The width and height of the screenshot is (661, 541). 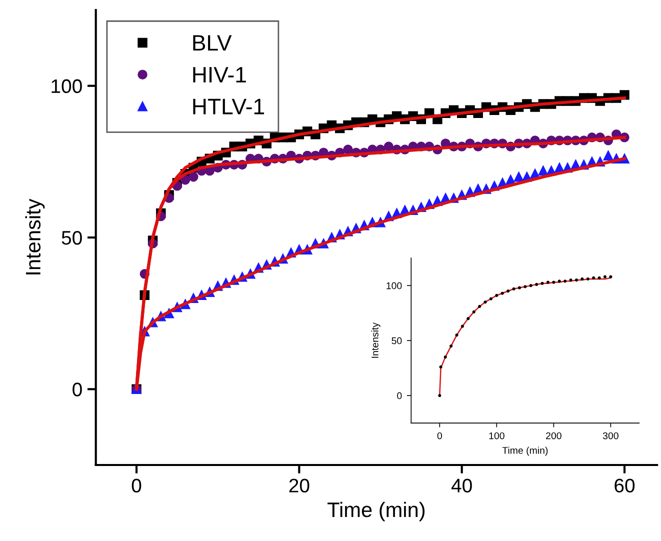 I want to click on legend-label: HTLV-1, so click(x=228, y=106).